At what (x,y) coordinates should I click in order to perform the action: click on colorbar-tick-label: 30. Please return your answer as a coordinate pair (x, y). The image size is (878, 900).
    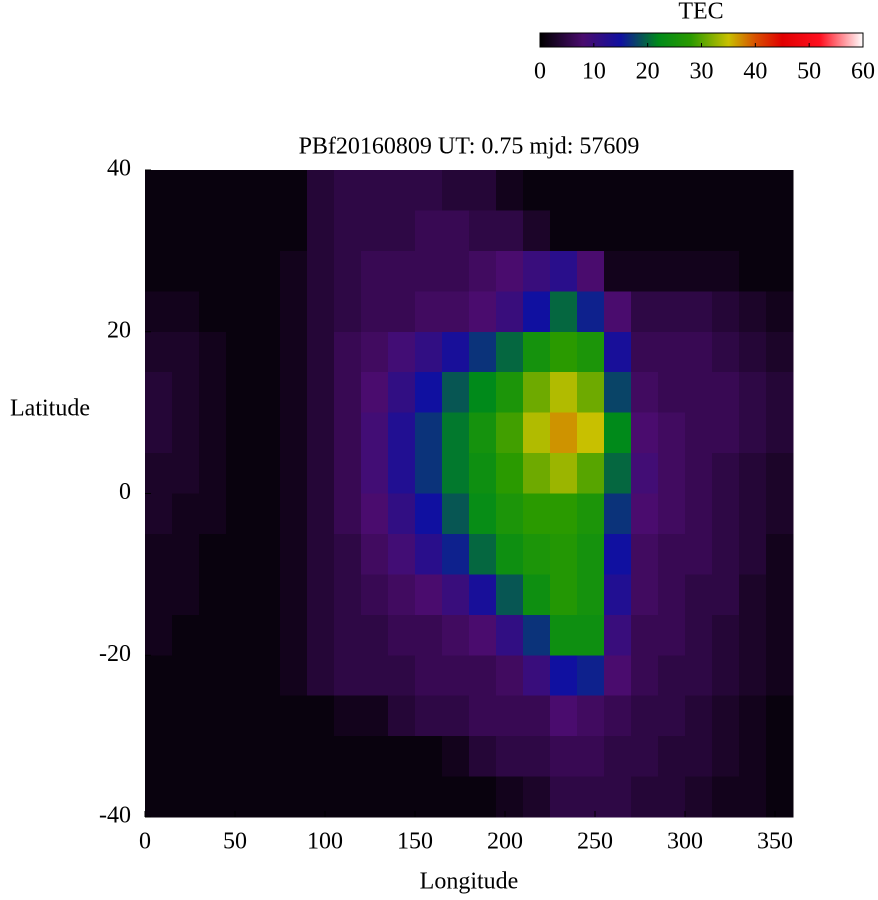
    Looking at the image, I should click on (702, 72).